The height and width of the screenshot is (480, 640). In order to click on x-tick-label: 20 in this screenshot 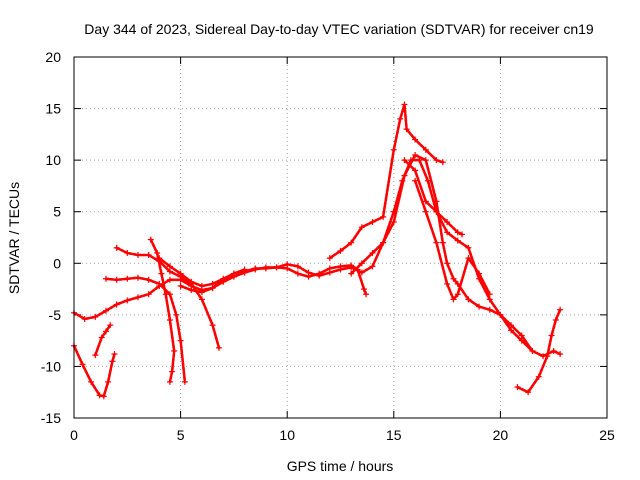, I will do `click(501, 435)`.